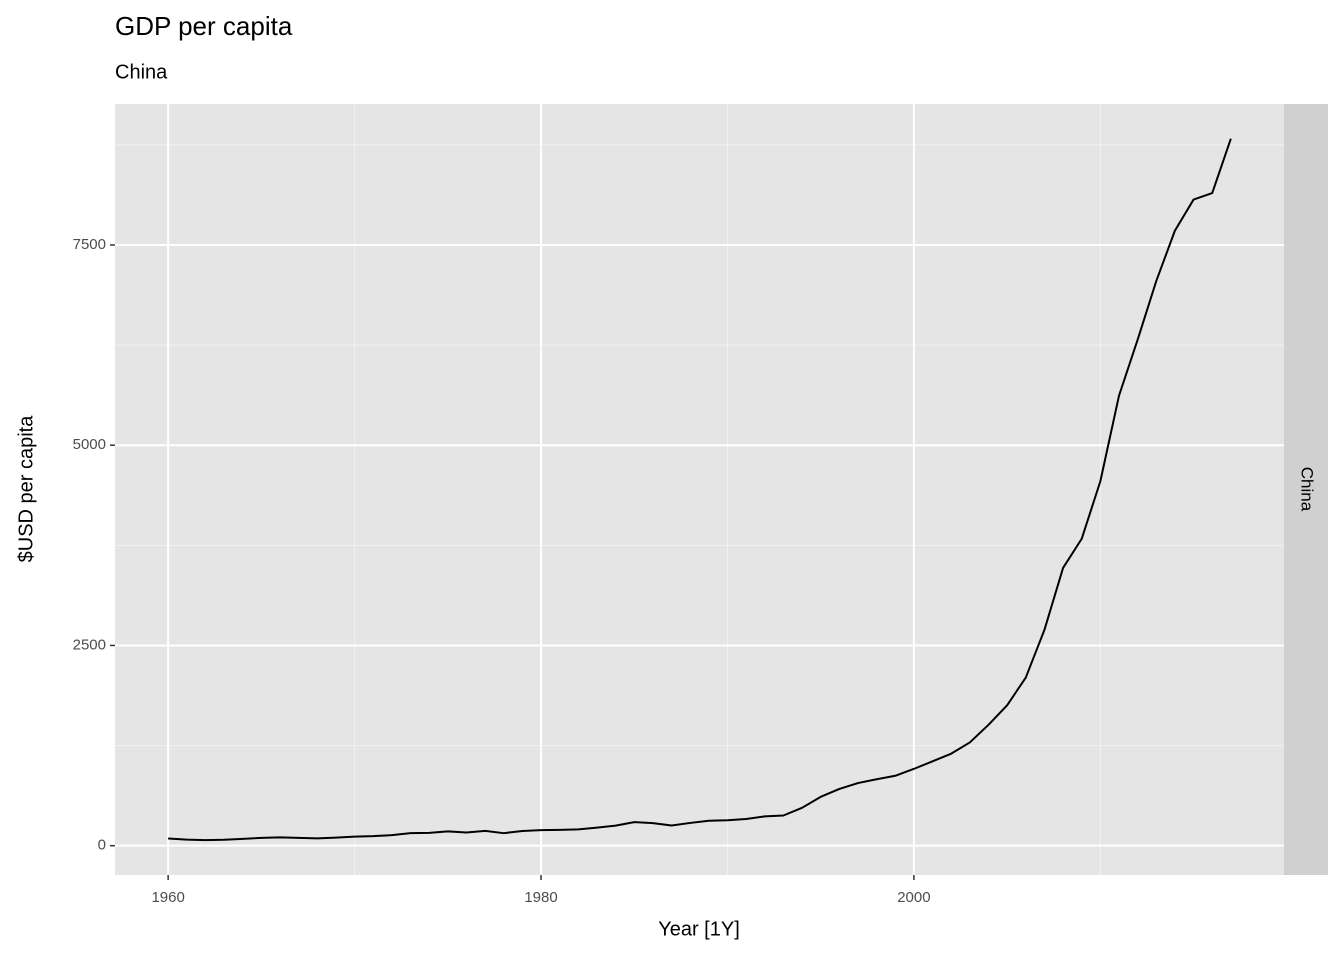  I want to click on y-axis-title: $USD per capita, so click(26, 489).